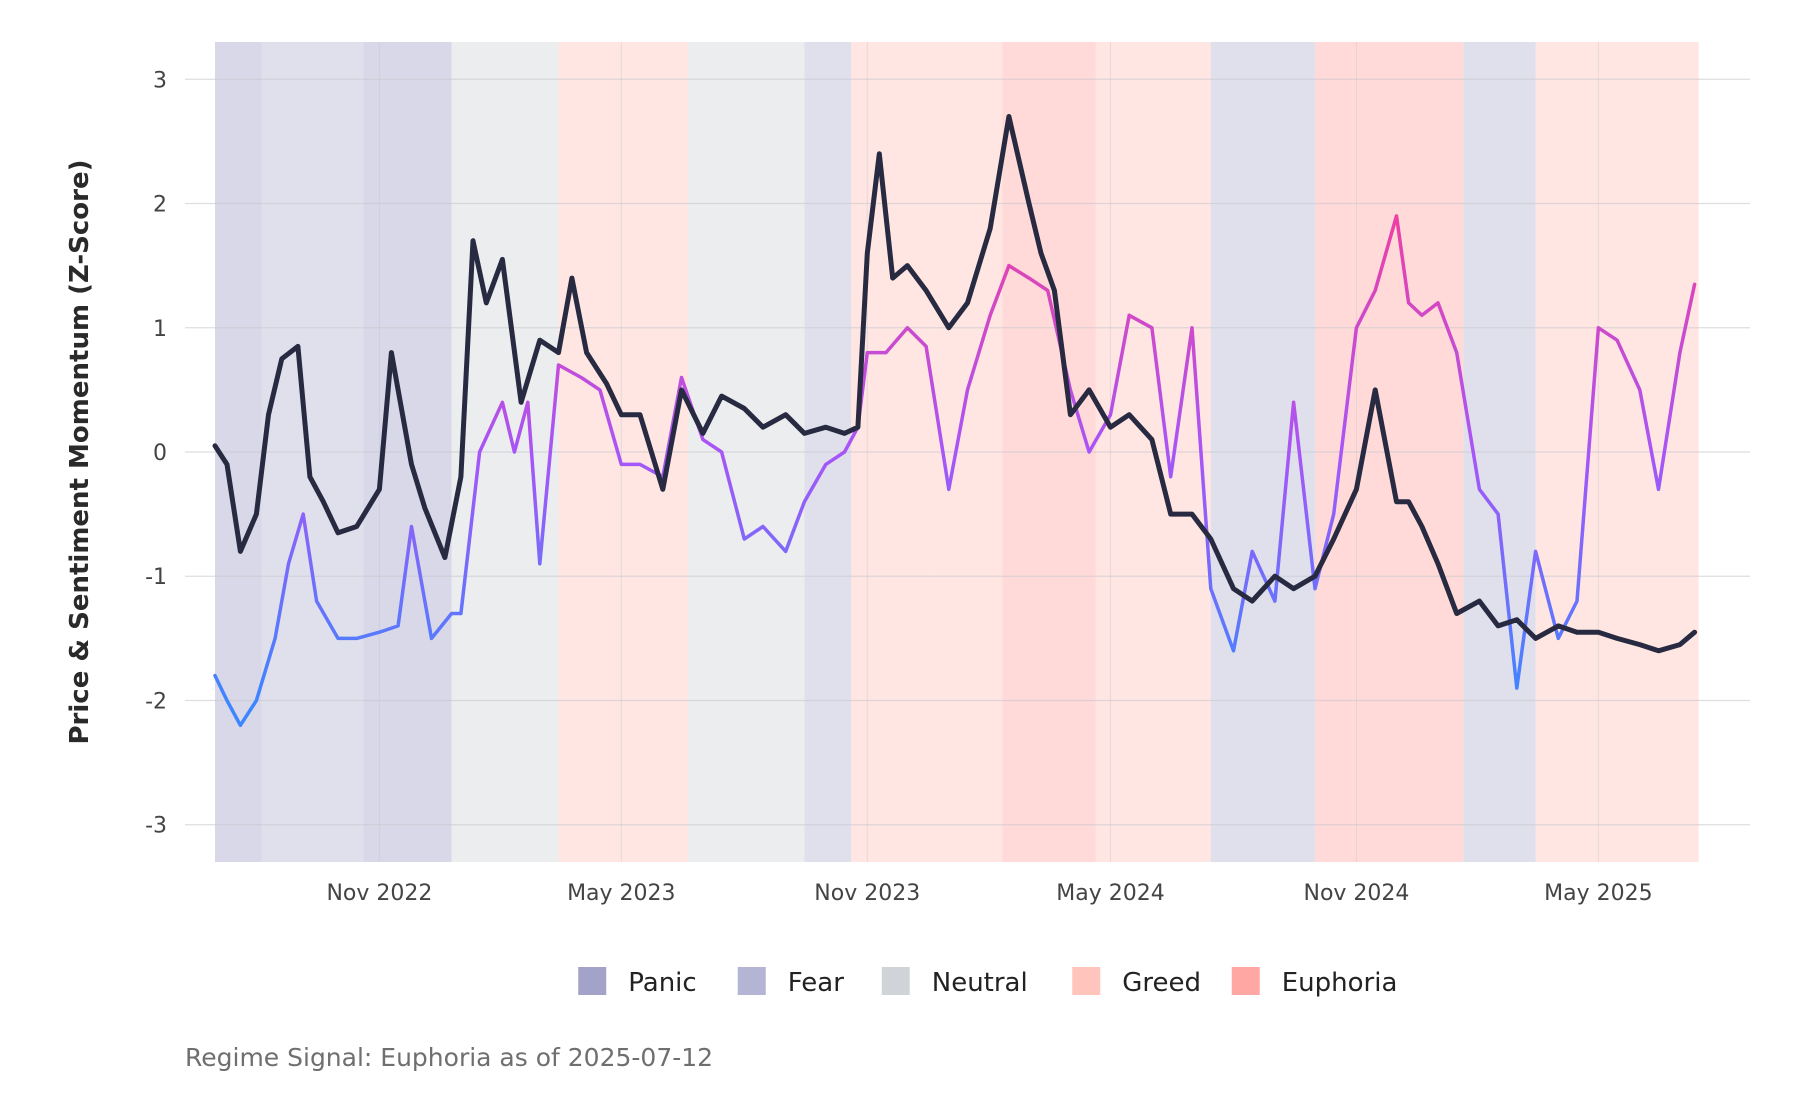 The width and height of the screenshot is (1800, 1100). What do you see at coordinates (80, 452) in the screenshot?
I see `y-axis-title: Price & Sentiment Momentum (Z-Score)` at bounding box center [80, 452].